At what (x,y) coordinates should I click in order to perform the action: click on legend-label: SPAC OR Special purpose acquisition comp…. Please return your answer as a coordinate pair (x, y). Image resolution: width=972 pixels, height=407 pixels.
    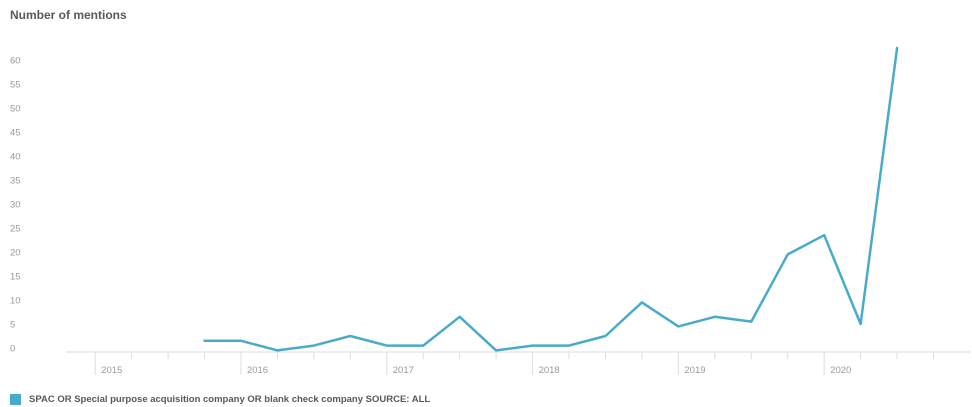
    Looking at the image, I should click on (230, 399).